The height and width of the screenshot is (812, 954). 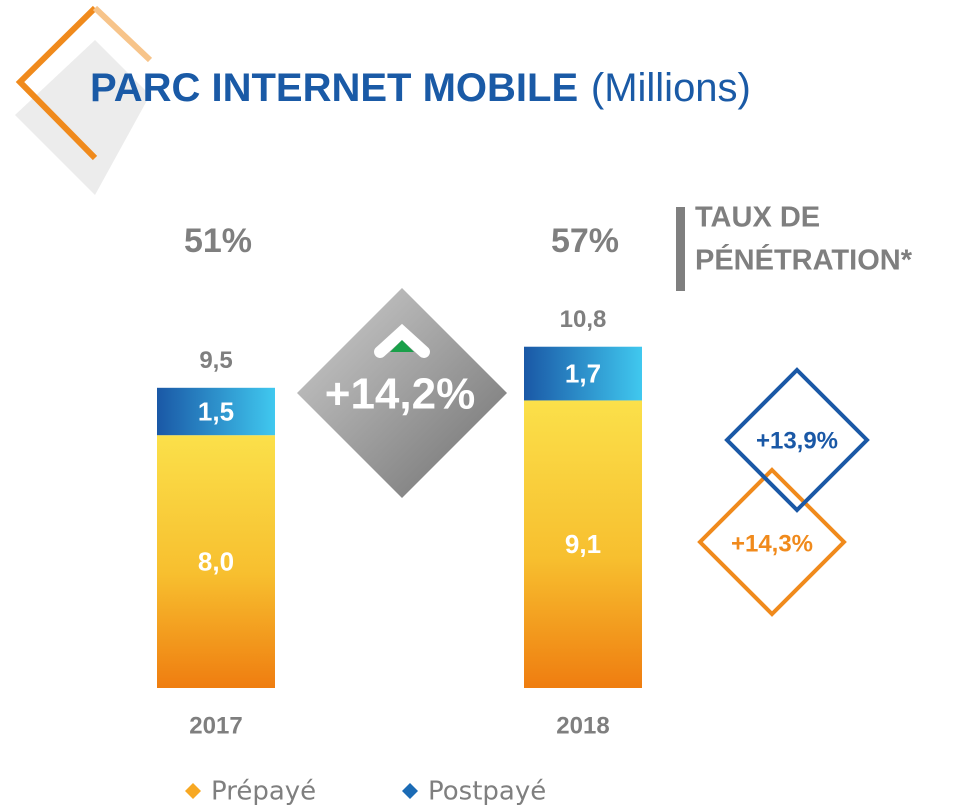 I want to click on value-label: 8,0, so click(x=216, y=561).